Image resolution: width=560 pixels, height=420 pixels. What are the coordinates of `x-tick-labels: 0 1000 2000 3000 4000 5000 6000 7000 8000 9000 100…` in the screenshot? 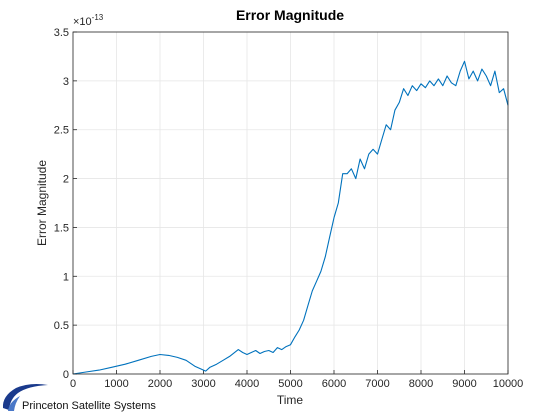 It's located at (296, 380).